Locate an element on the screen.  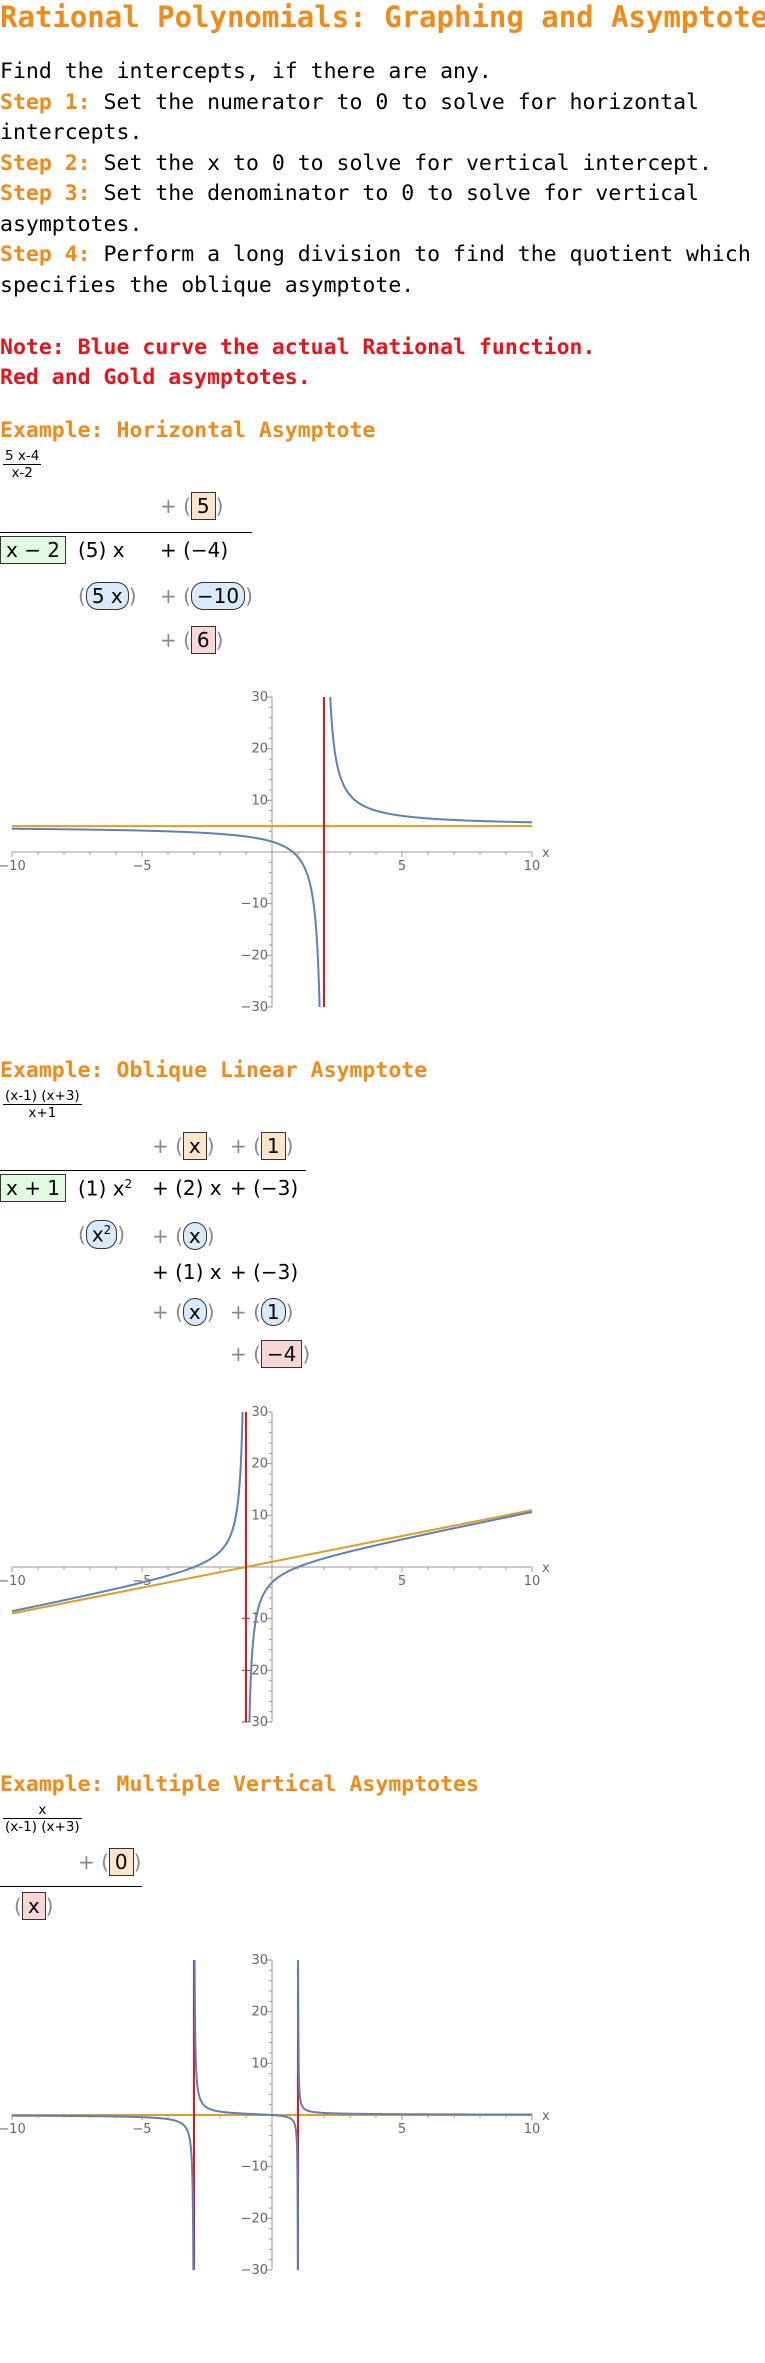
divisor-box: x − 2 is located at coordinates (33, 550).